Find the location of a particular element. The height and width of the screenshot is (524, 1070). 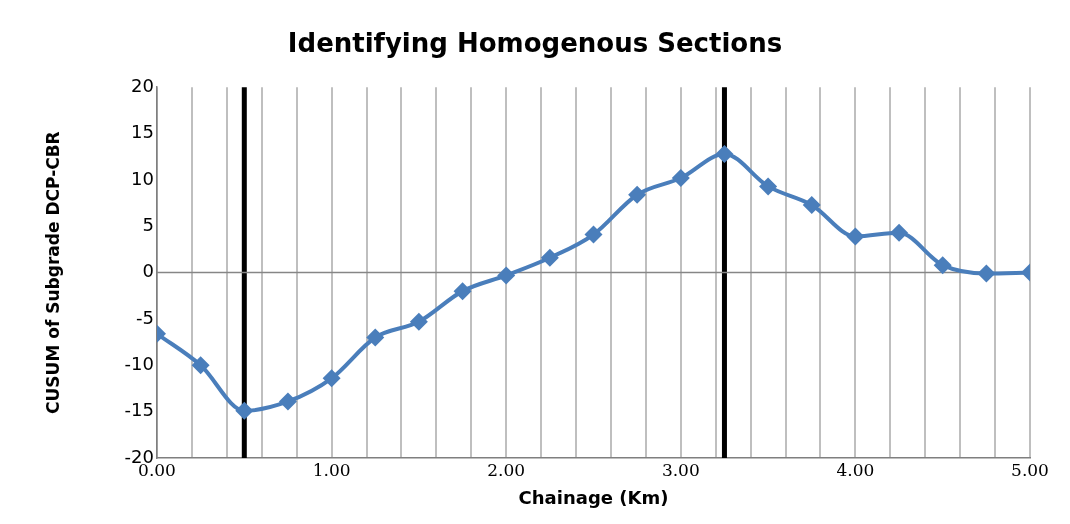

x-tick-label: 2.00 is located at coordinates (506, 469).